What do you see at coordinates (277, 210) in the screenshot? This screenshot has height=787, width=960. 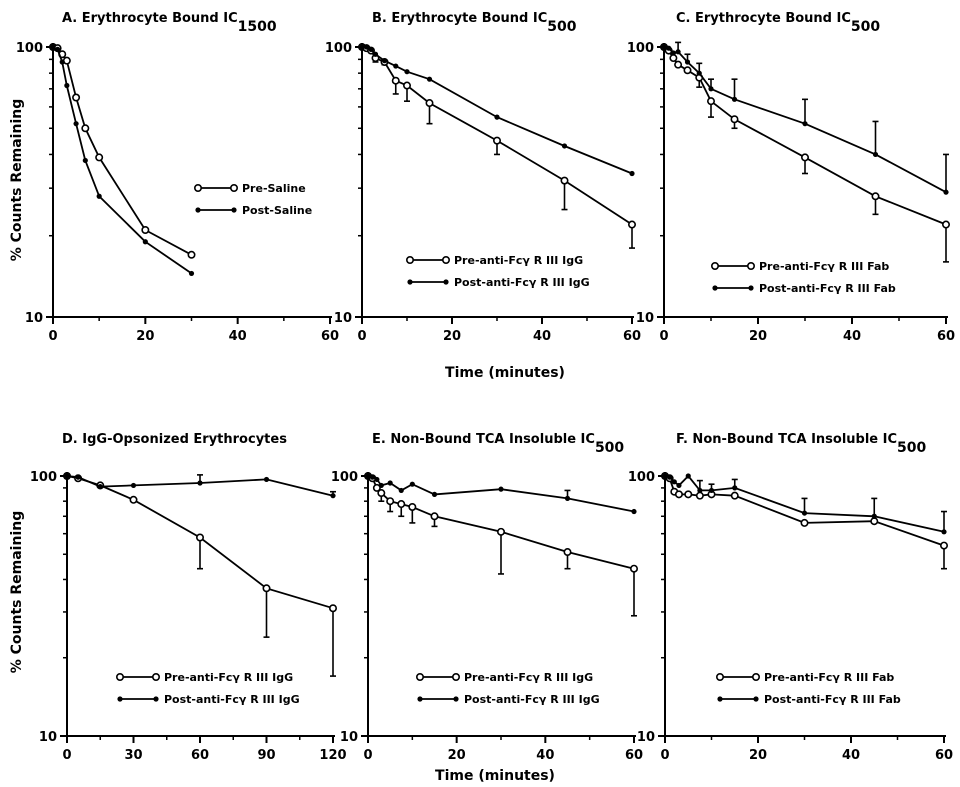 I see `legend-label: Post-Saline` at bounding box center [277, 210].